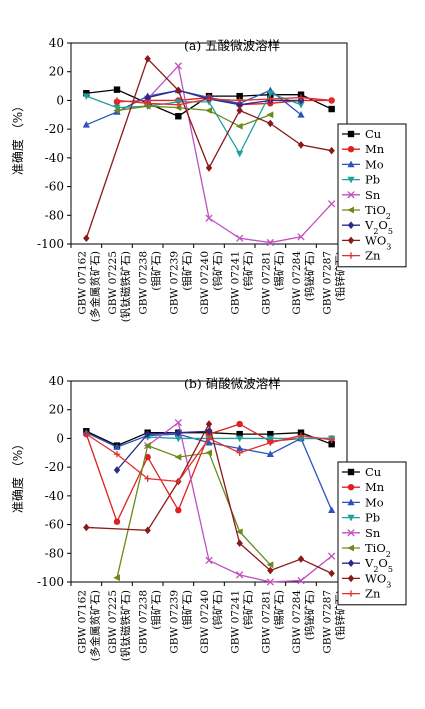  I want to click on x-category-sub: (多金属贫矿石), so click(94, 286).